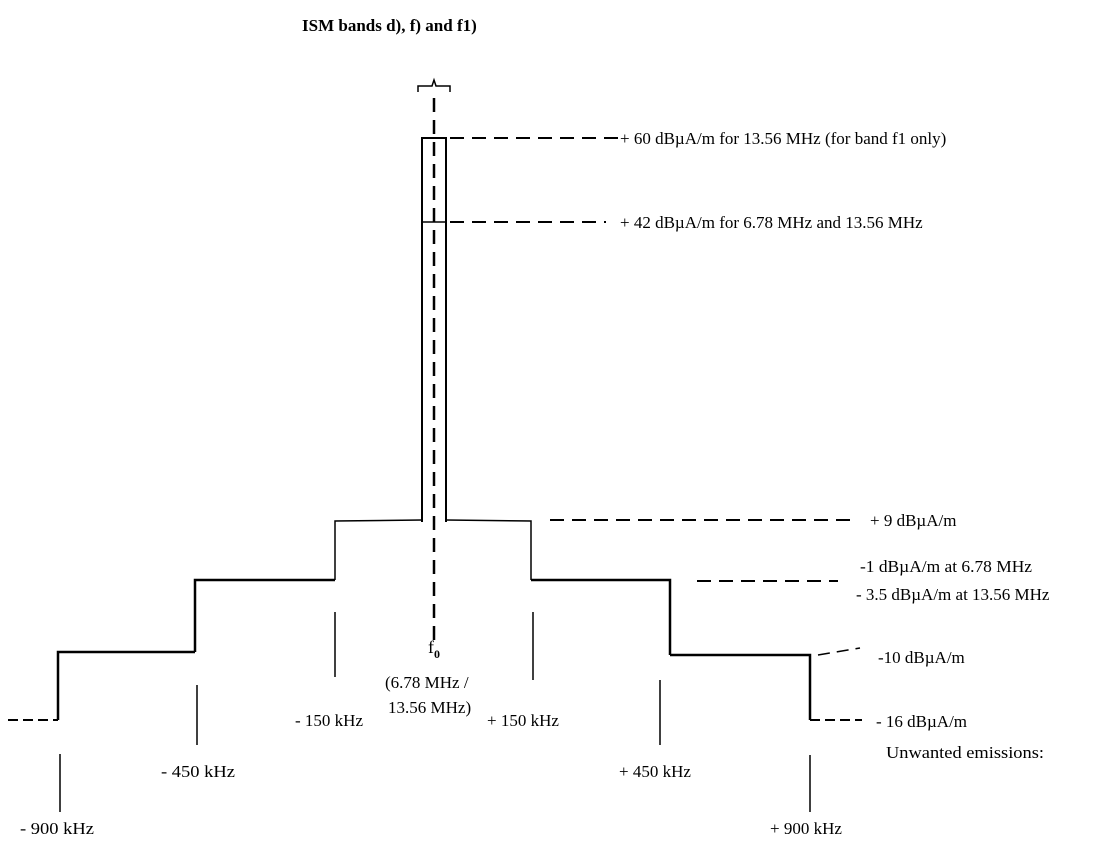  I want to click on tick-label-m450: - 450 kHz, so click(198, 771).